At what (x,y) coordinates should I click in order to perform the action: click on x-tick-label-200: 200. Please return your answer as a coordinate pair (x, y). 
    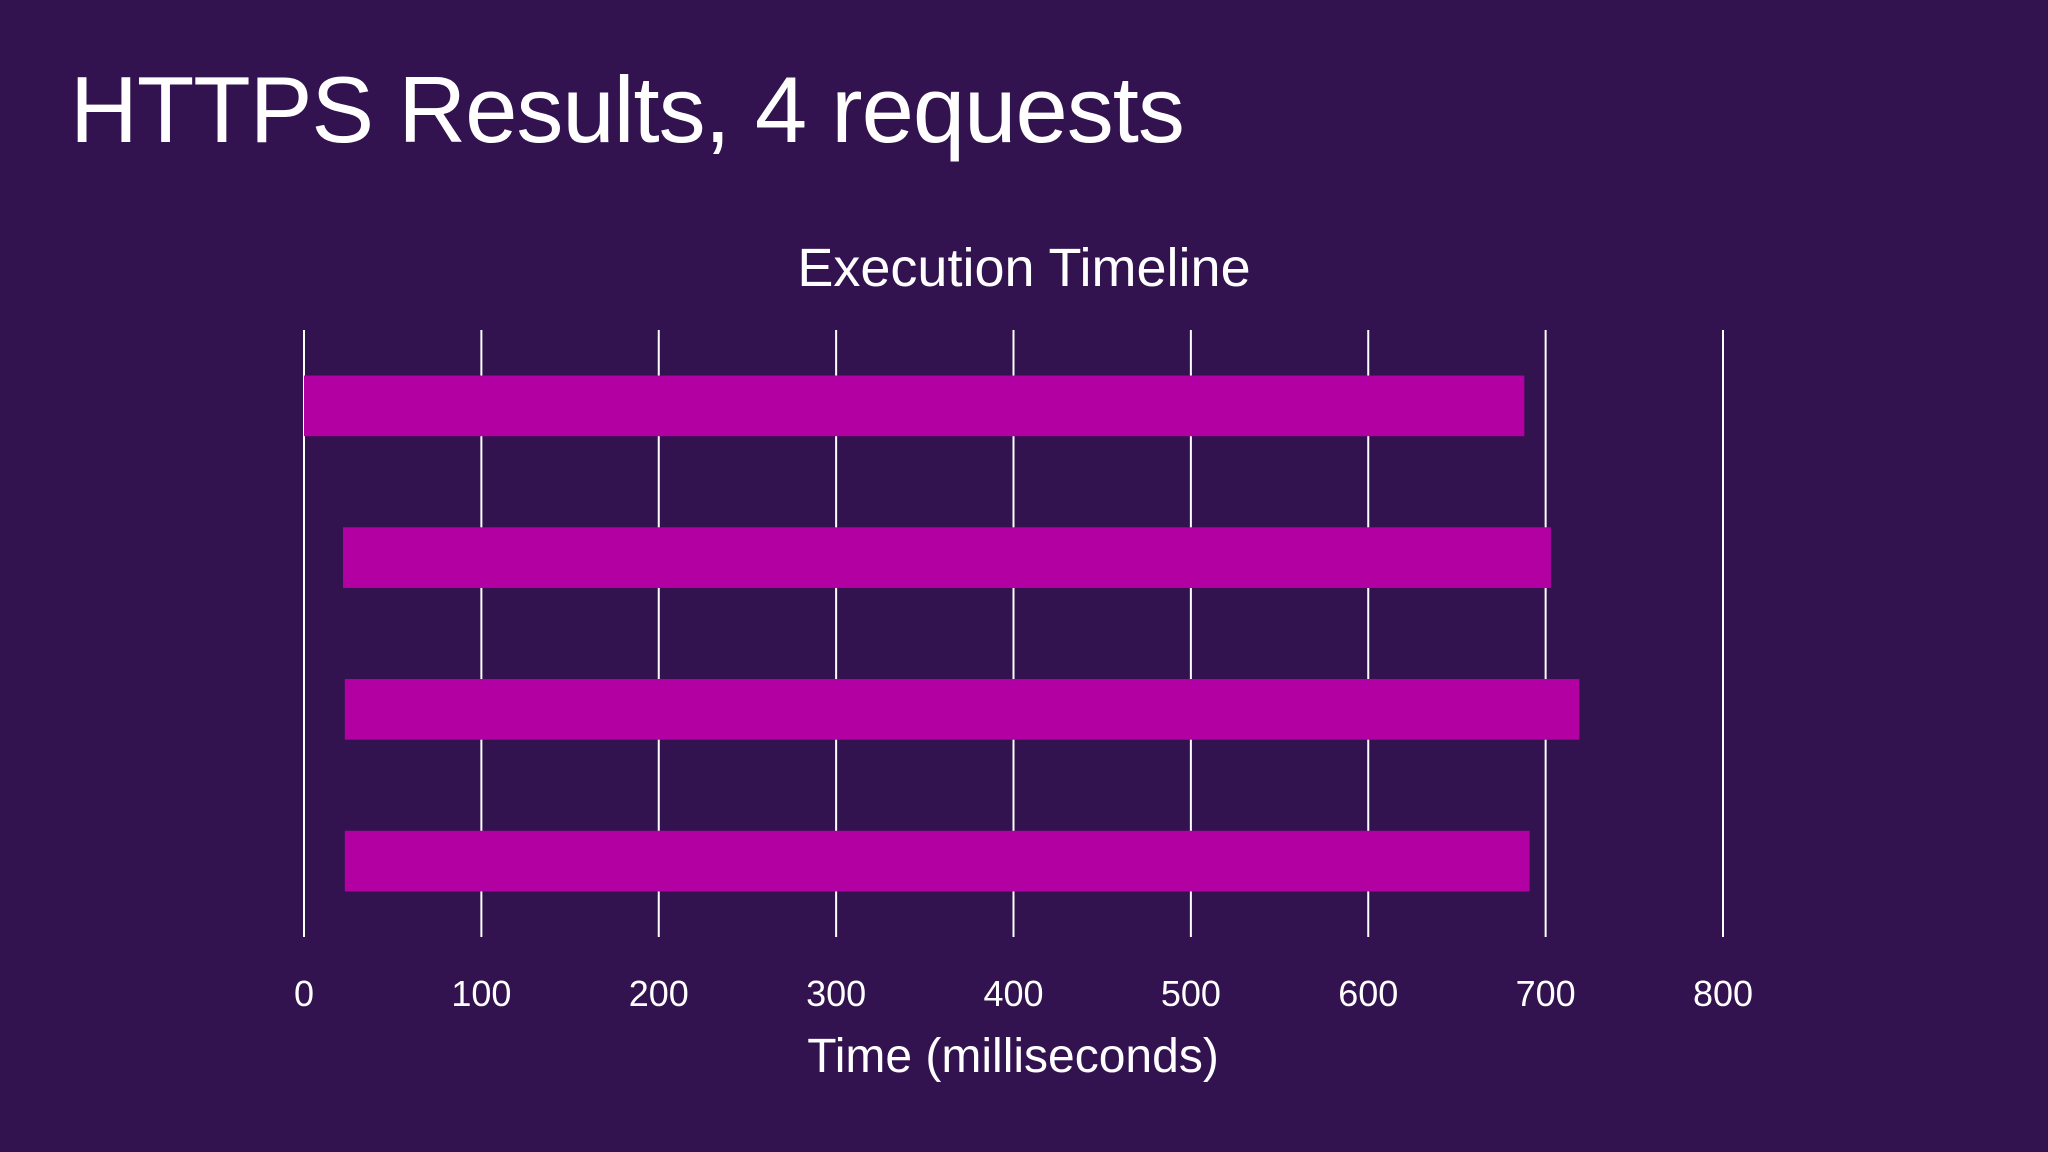
    Looking at the image, I should click on (659, 993).